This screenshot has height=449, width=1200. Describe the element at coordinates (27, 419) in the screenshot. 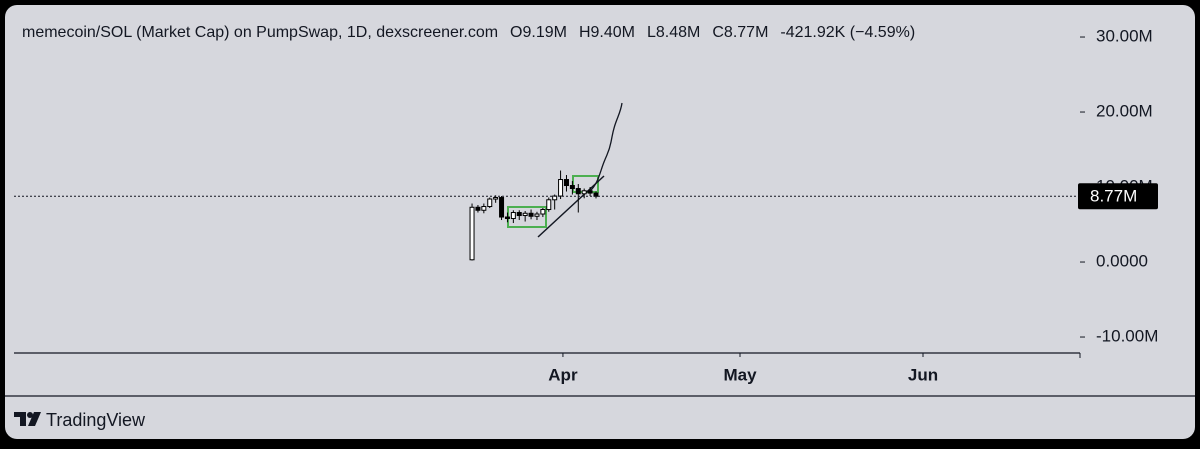

I see `tv-logo` at that location.